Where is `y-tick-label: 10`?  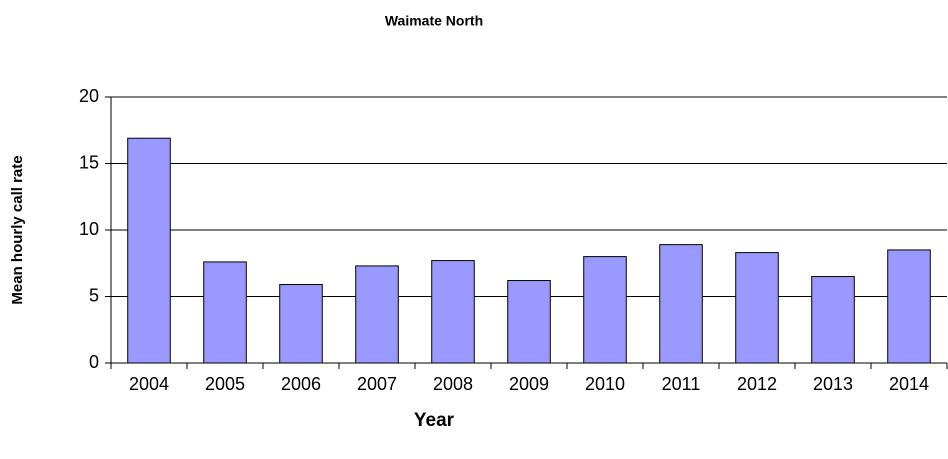
y-tick-label: 10 is located at coordinates (89, 229).